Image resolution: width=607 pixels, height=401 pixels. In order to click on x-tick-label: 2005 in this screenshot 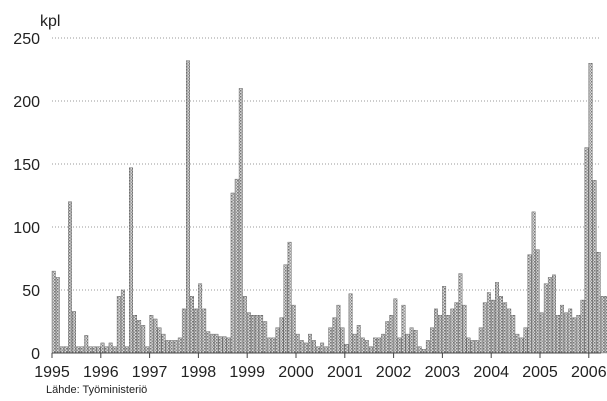, I will do `click(540, 372)`.